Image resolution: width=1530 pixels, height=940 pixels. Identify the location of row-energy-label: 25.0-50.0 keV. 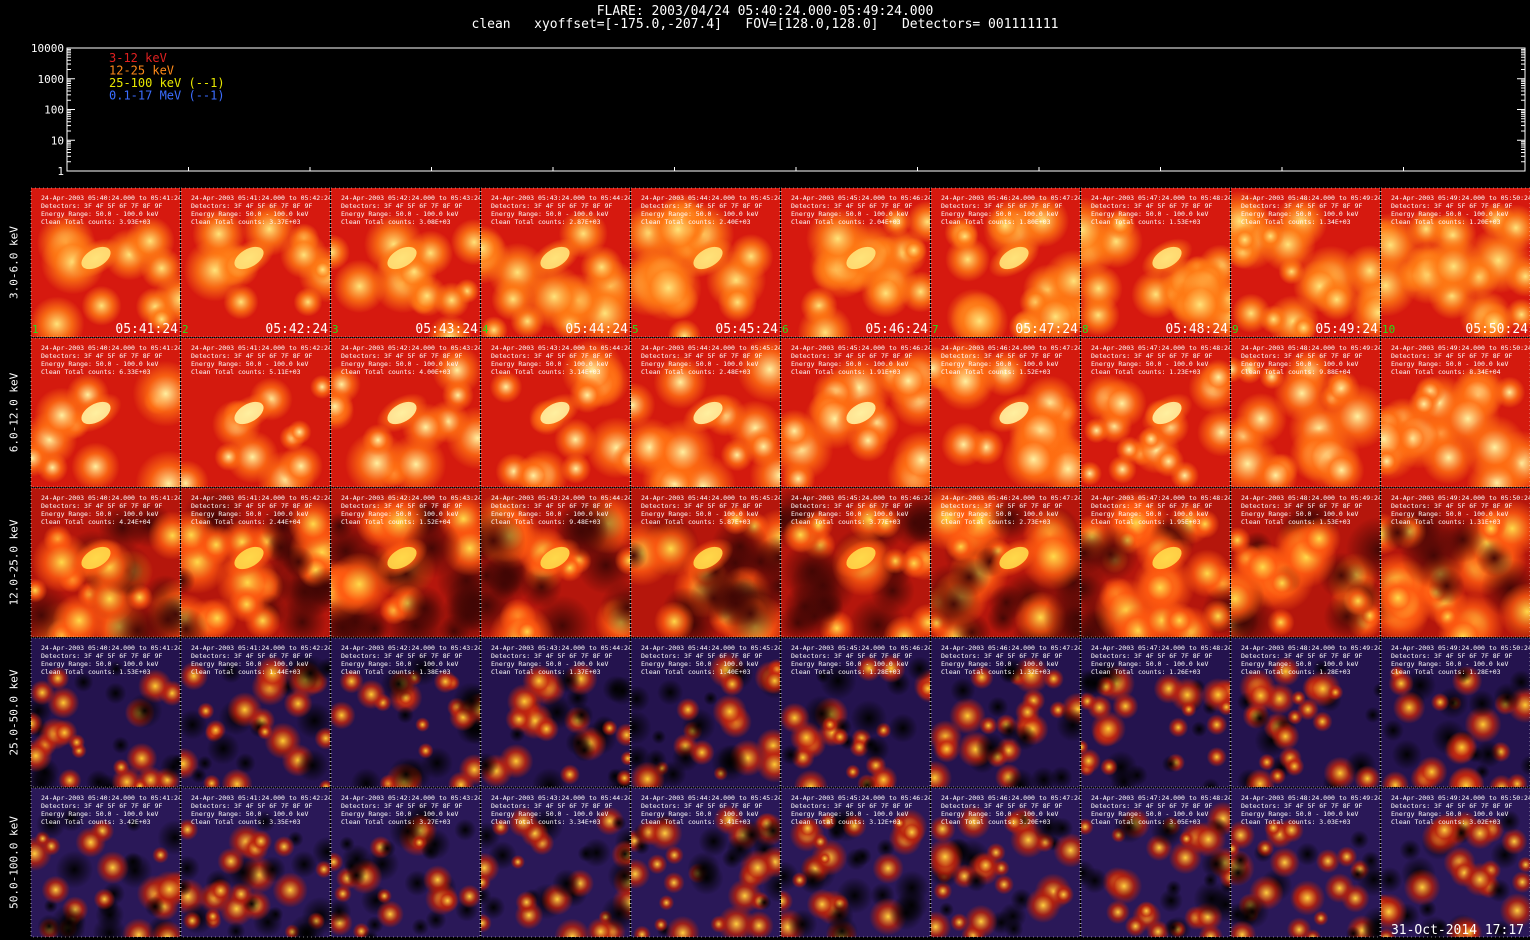
(14, 712).